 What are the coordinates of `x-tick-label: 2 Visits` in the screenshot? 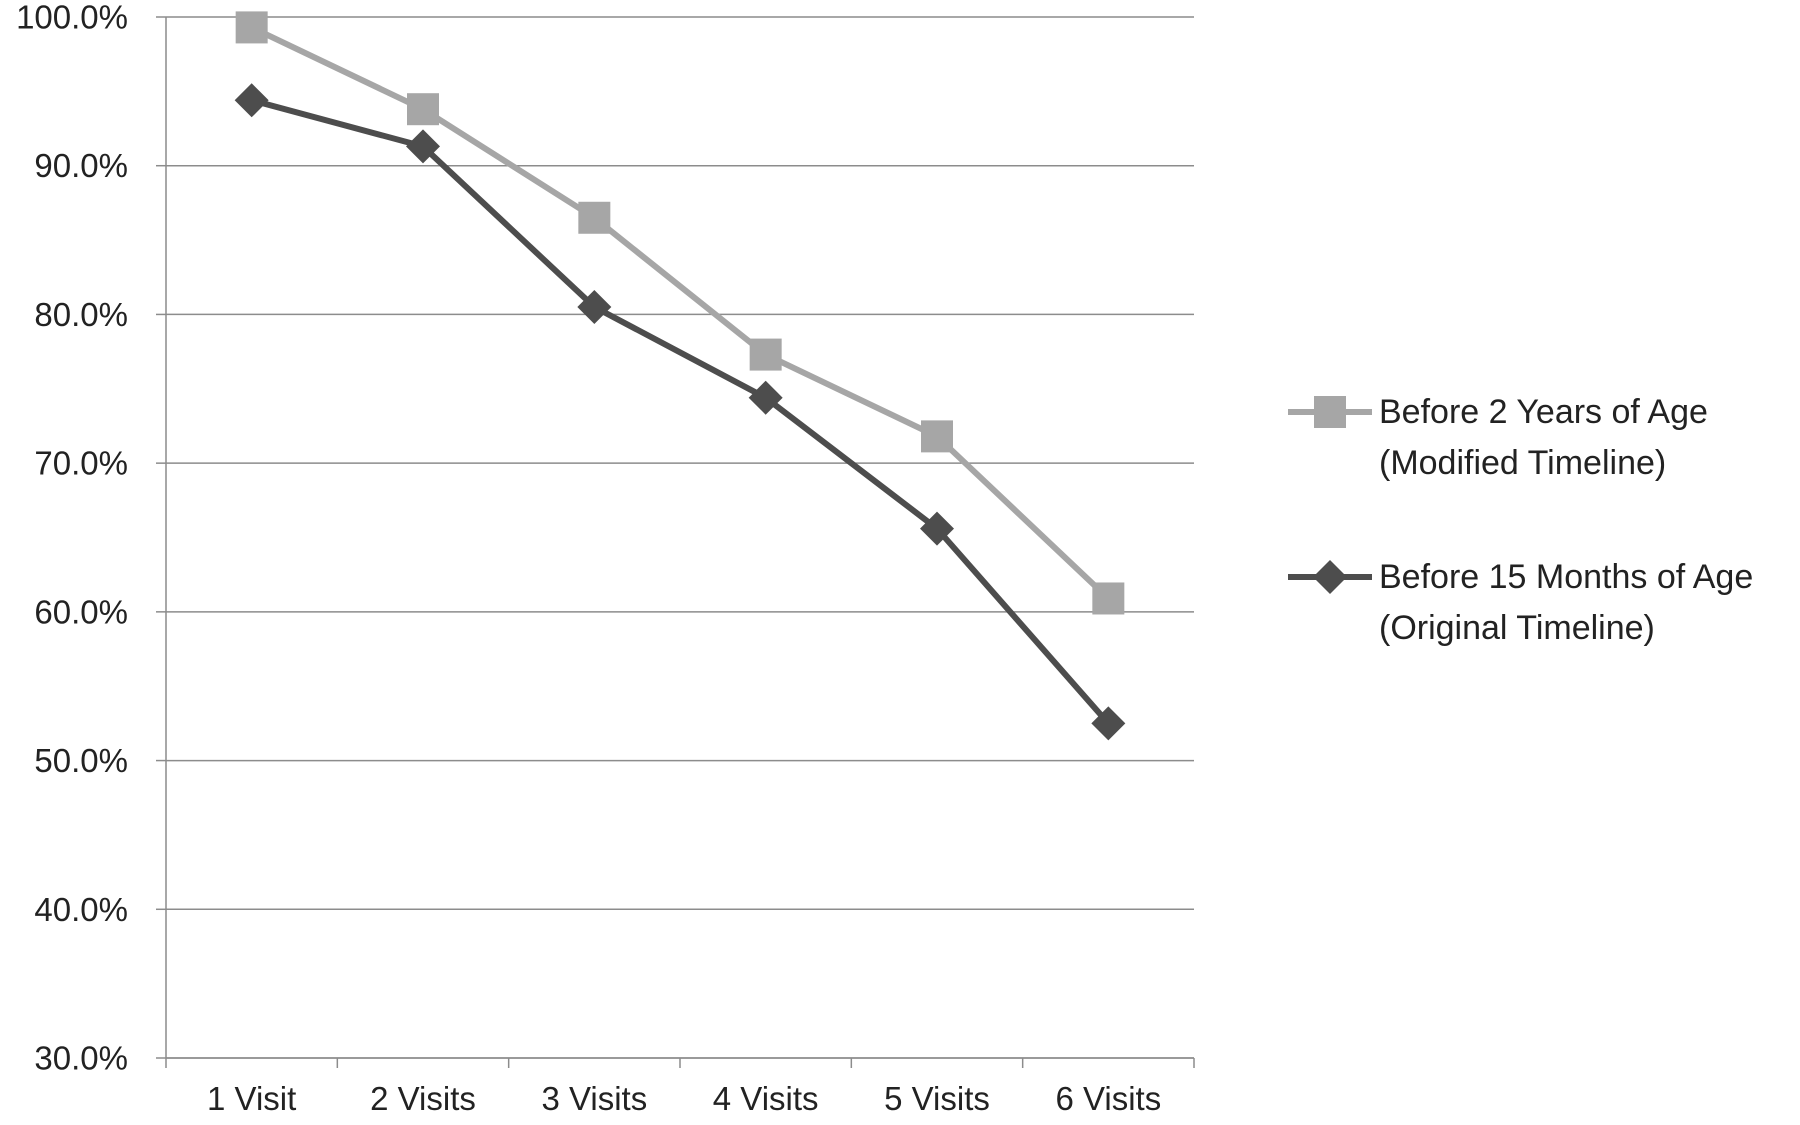 It's located at (423, 1098).